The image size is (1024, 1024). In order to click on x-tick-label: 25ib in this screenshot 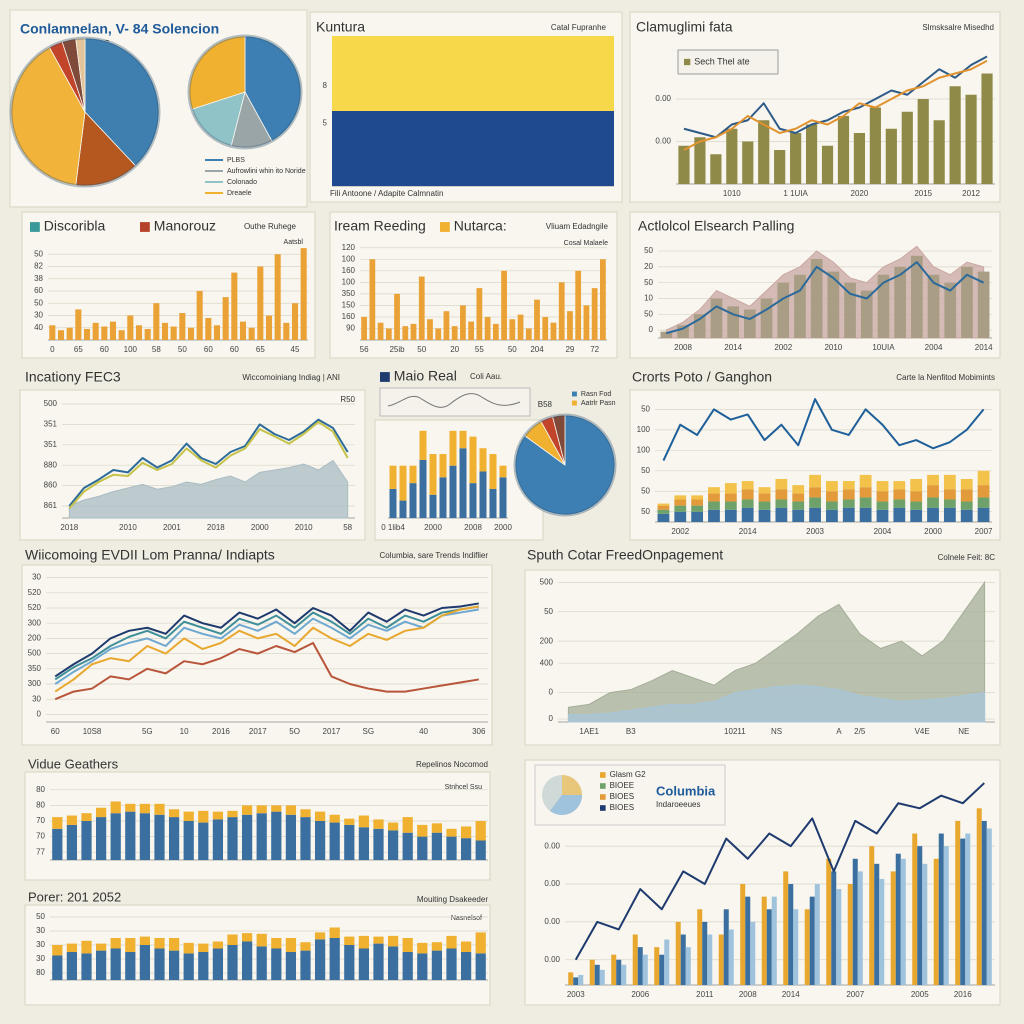, I will do `click(397, 349)`.